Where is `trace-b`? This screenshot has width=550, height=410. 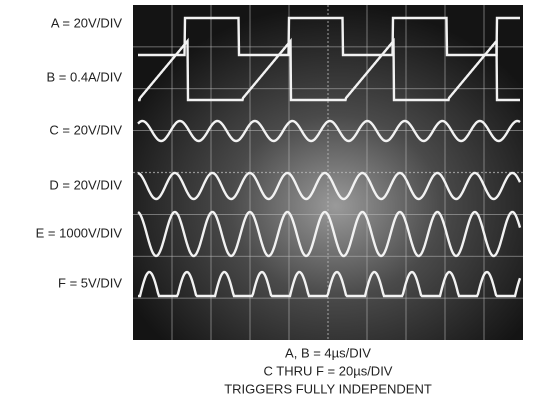
trace-b is located at coordinates (329, 69).